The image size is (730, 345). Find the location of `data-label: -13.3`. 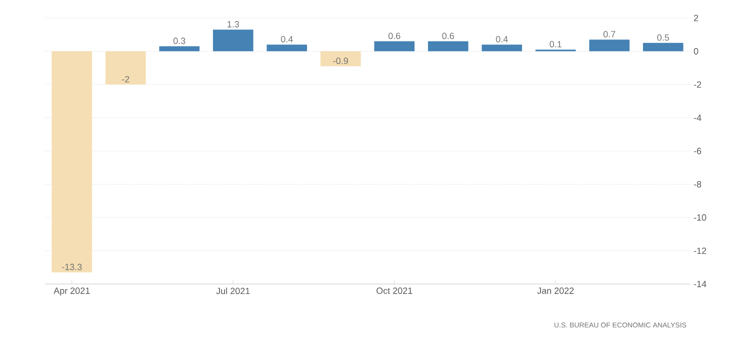

data-label: -13.3 is located at coordinates (72, 267).